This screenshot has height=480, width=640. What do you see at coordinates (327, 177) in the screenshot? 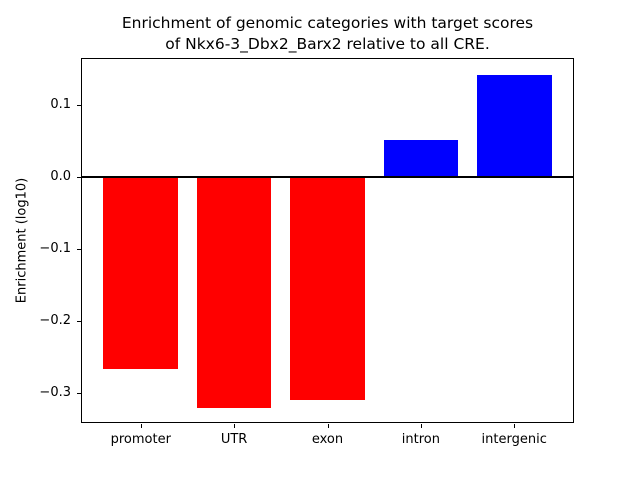
I see `zero-line` at bounding box center [327, 177].